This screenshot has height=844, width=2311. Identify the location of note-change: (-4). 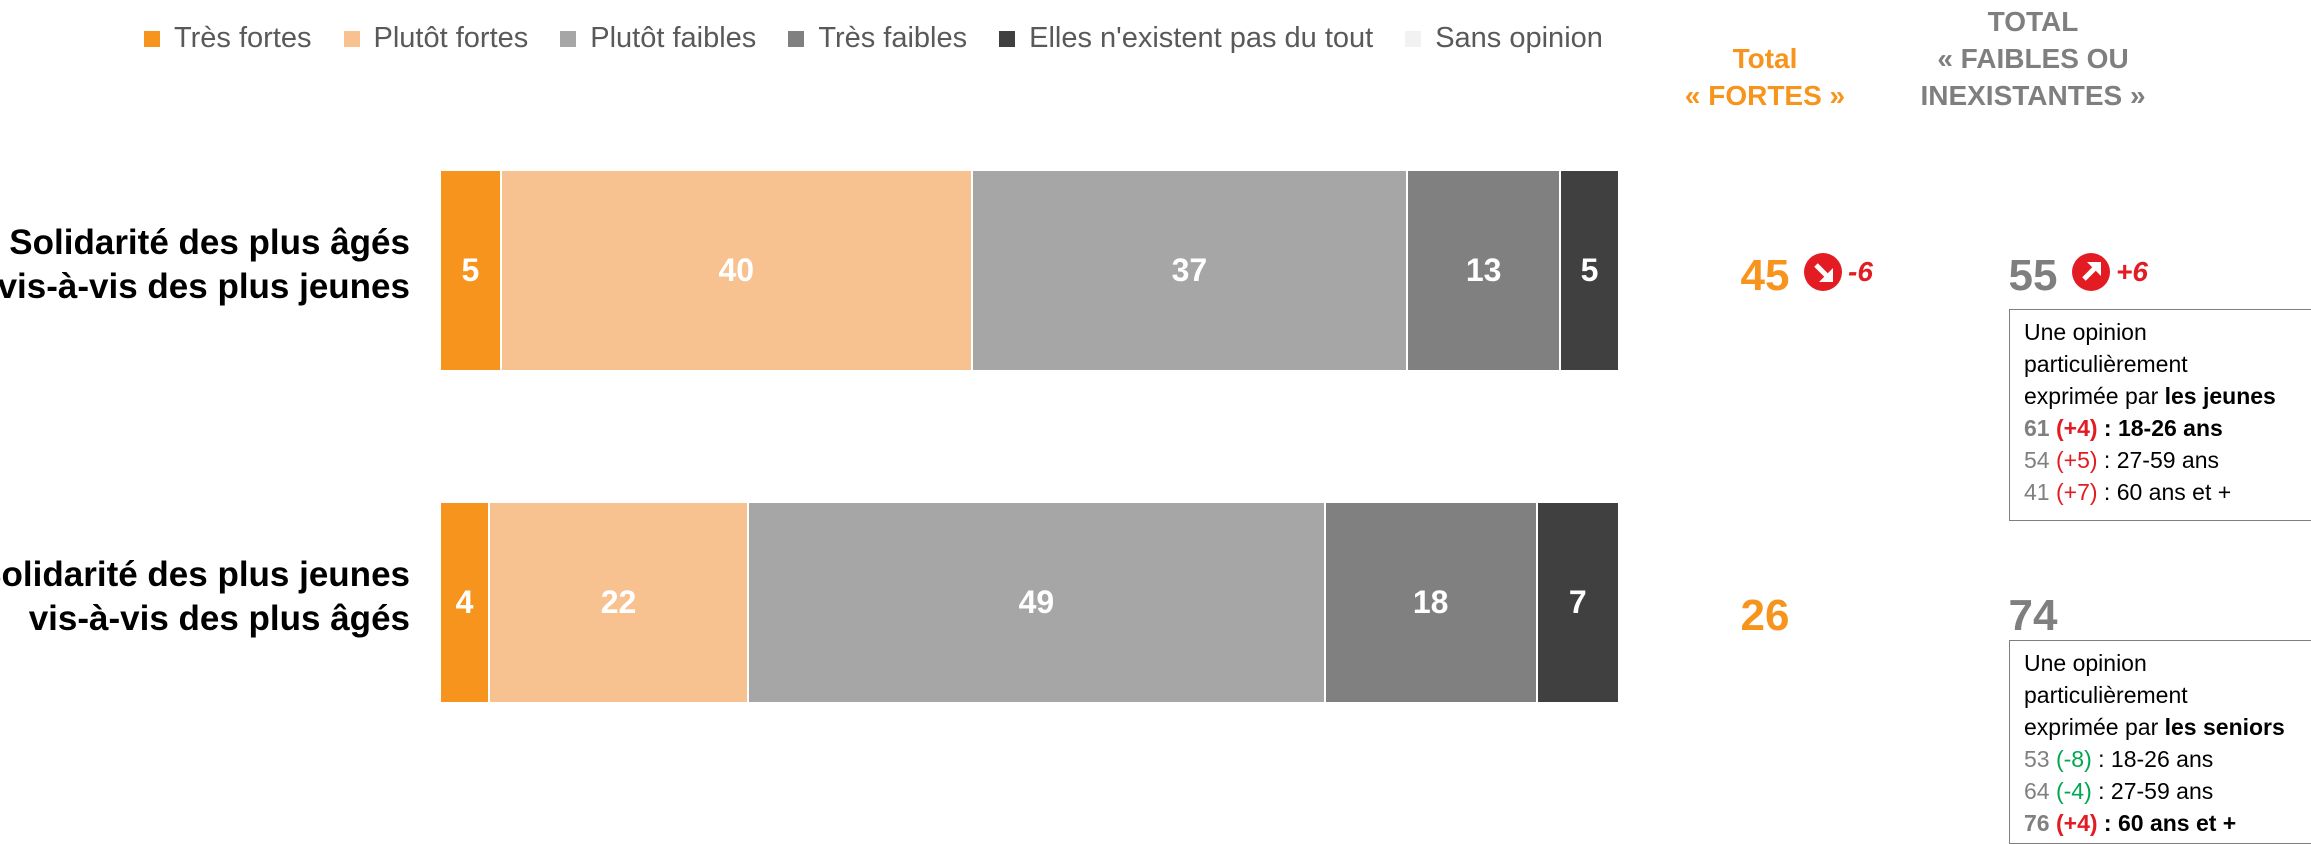
(2073, 791).